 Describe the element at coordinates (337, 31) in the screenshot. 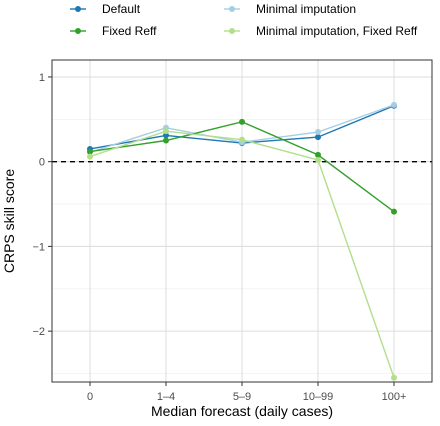

I see `legend-label-minimal-imputation-fixed-reff: Minimal imputation, Fixed Reff` at that location.